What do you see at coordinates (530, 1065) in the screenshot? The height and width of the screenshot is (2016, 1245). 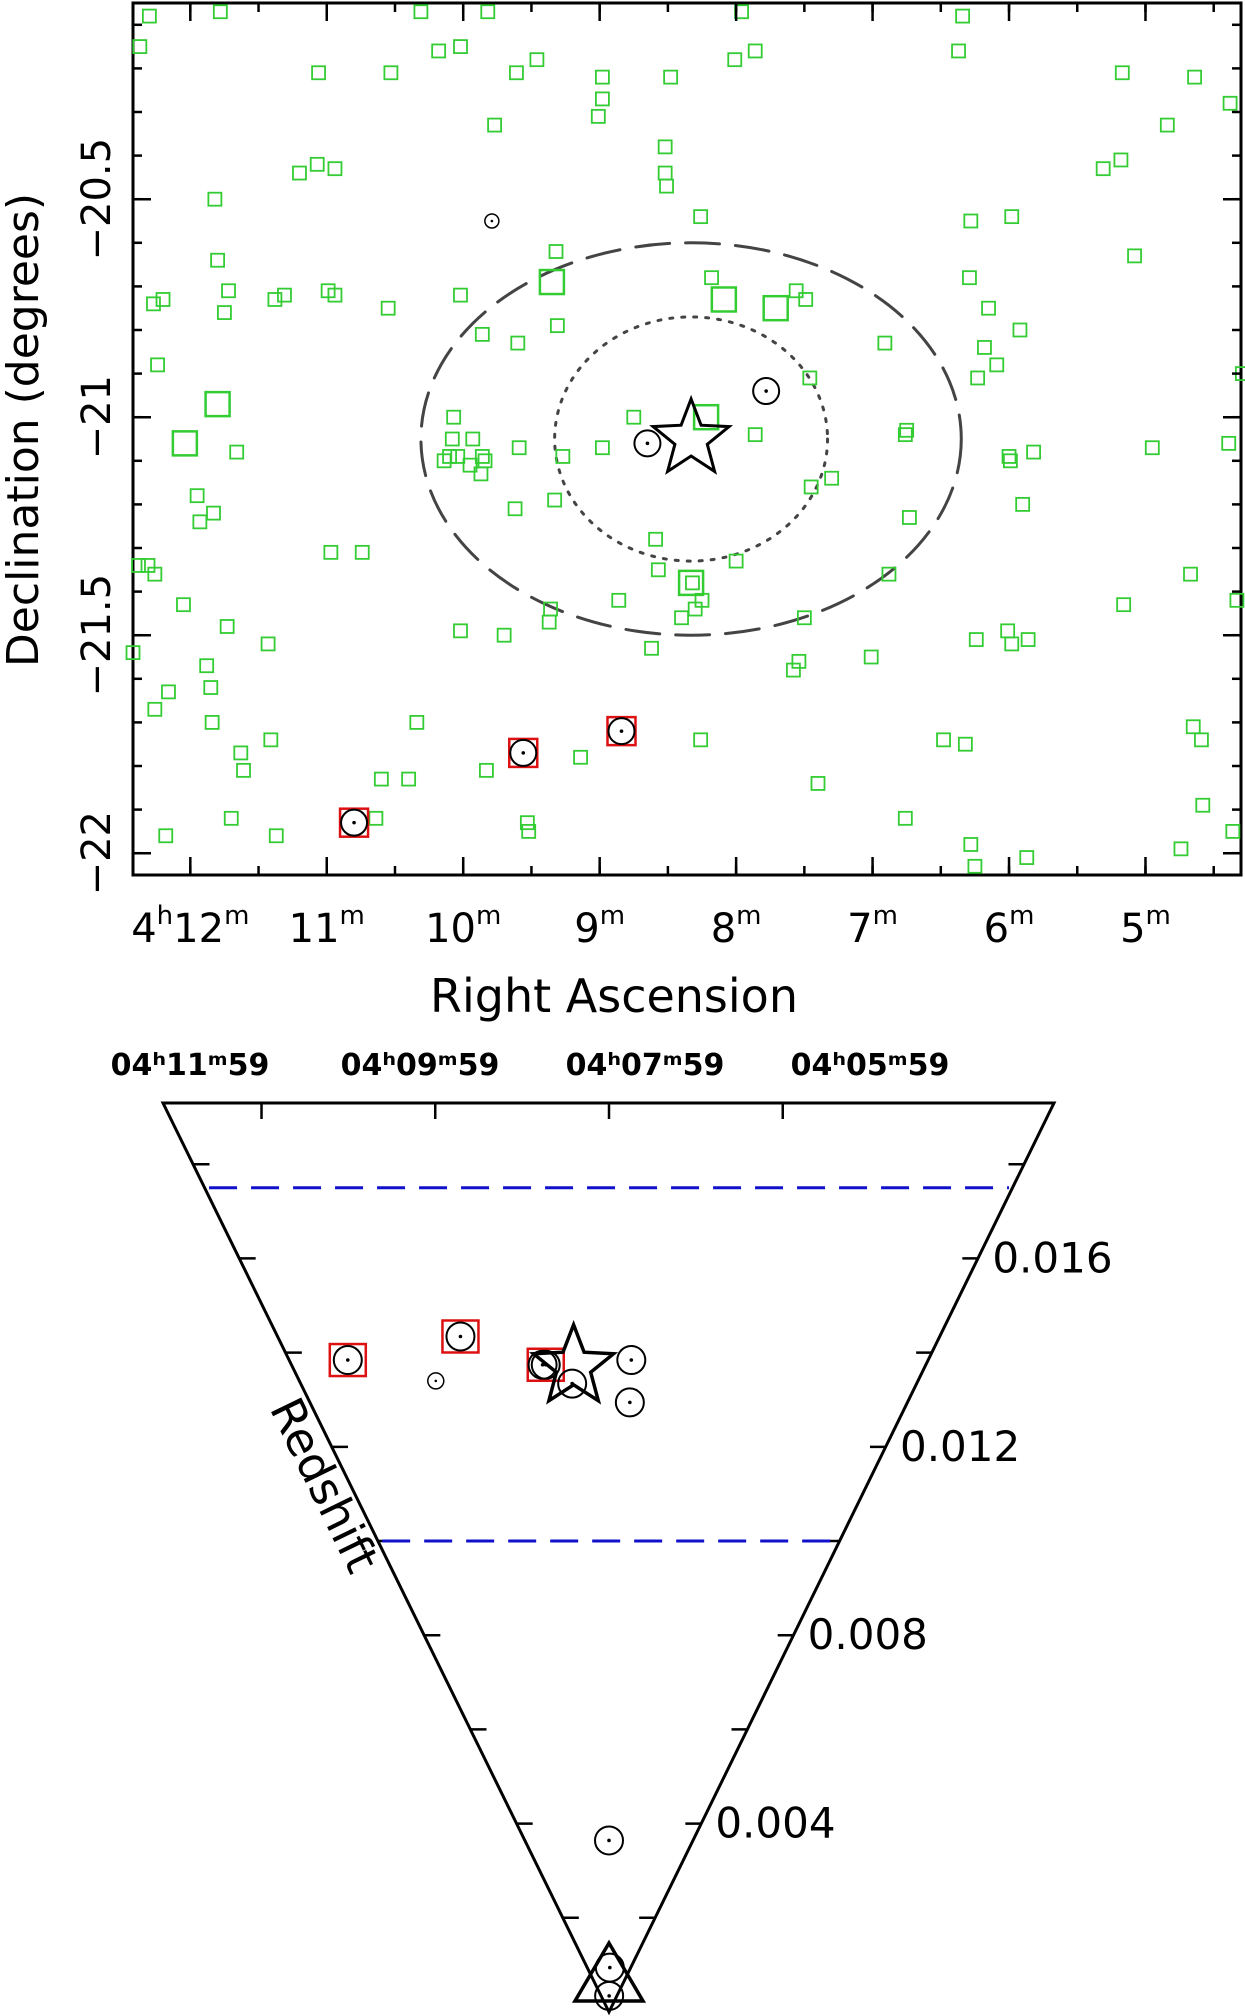 I see `wedge-ra-labels: 04ʰ11ᵐ59 04ʰ09ᵐ59 04ʰ07ᵐ59 04ʰ05ᵐ59` at bounding box center [530, 1065].